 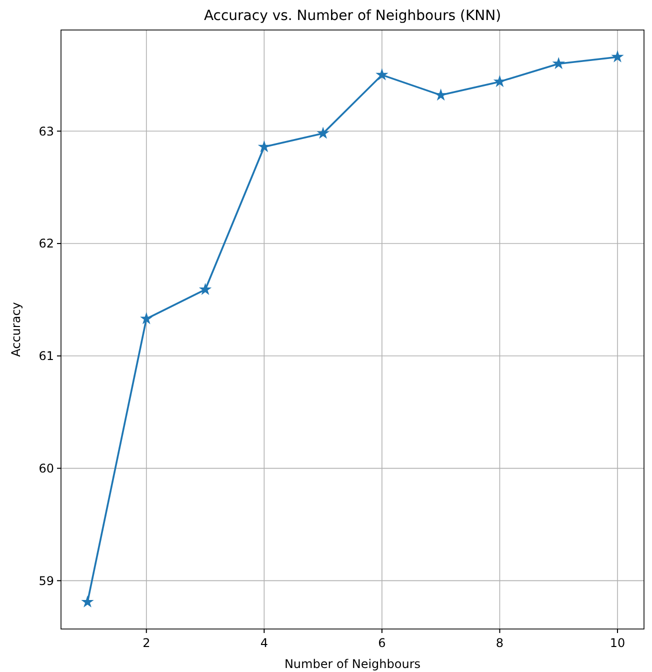 I want to click on x-tick-label: 4, so click(x=264, y=643).